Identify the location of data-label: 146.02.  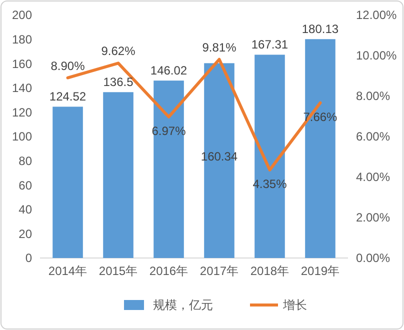
(169, 71).